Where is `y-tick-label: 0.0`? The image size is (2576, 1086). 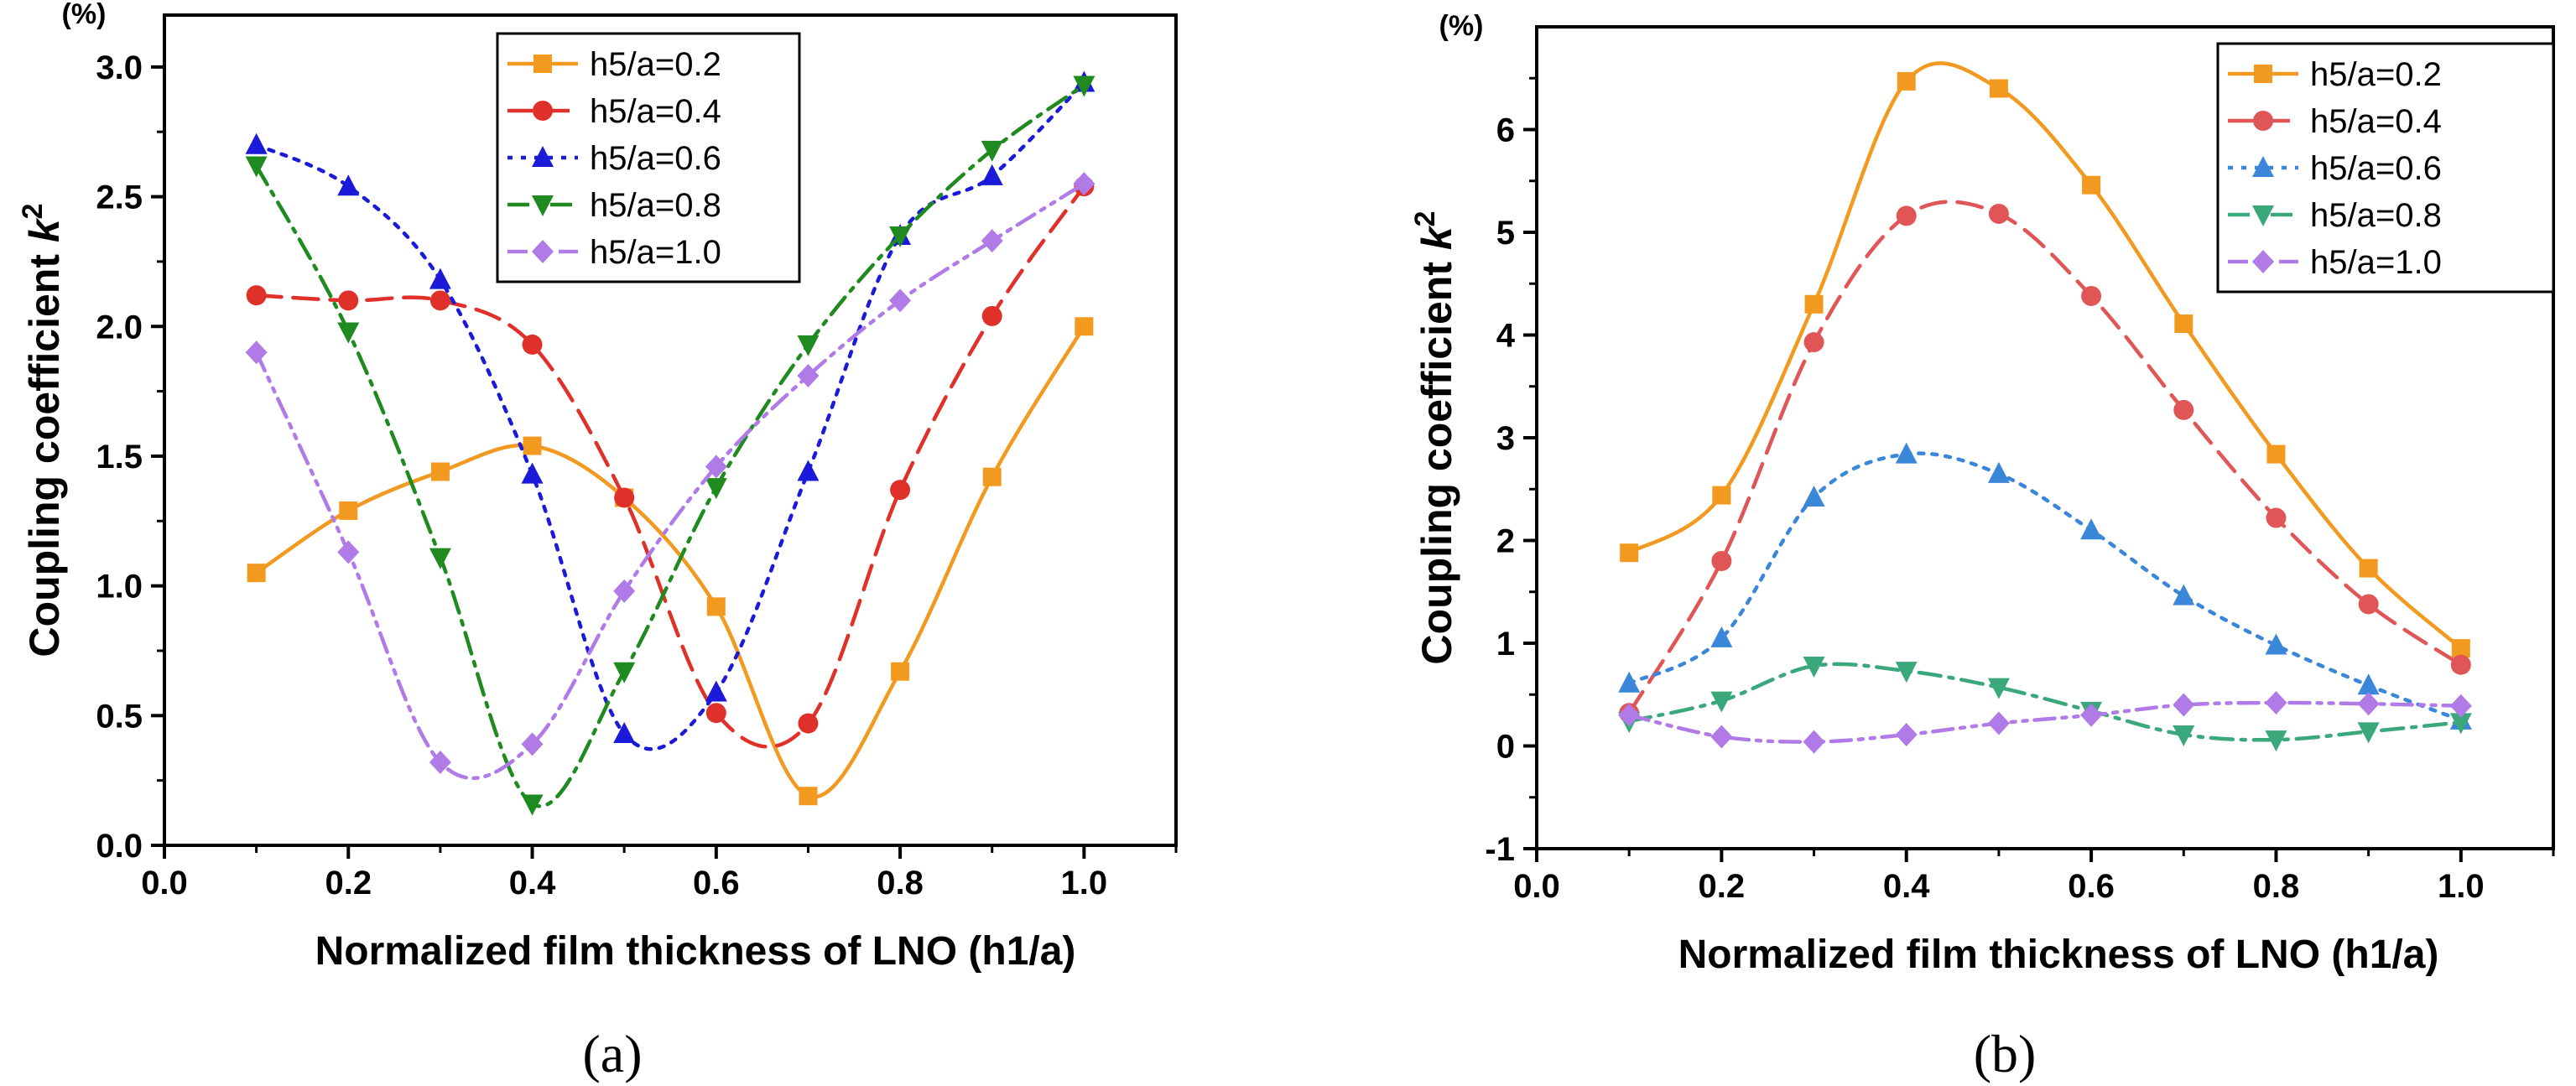 y-tick-label: 0.0 is located at coordinates (119, 846).